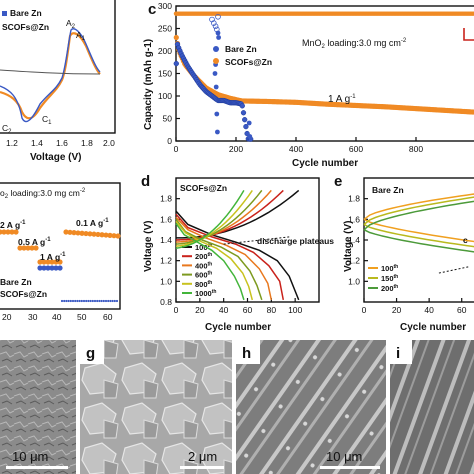 The width and height of the screenshot is (474, 474). Describe the element at coordinates (7, 129) in the screenshot. I see `peak-c2: C2` at that location.